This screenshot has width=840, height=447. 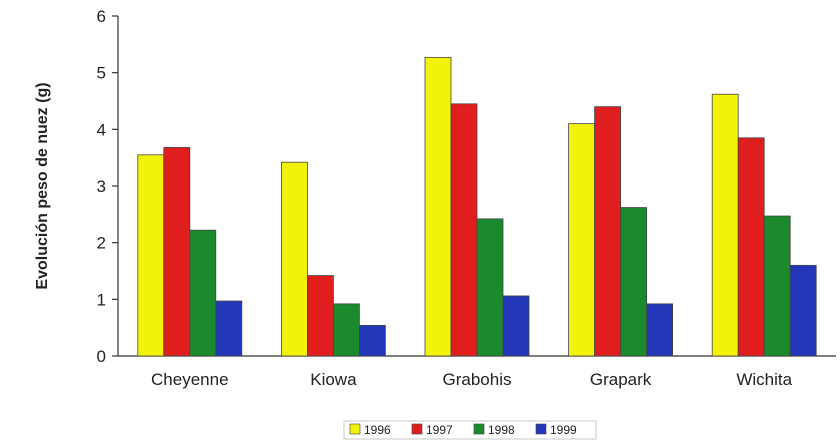 I want to click on bar-kiowa-1996, so click(x=294, y=259).